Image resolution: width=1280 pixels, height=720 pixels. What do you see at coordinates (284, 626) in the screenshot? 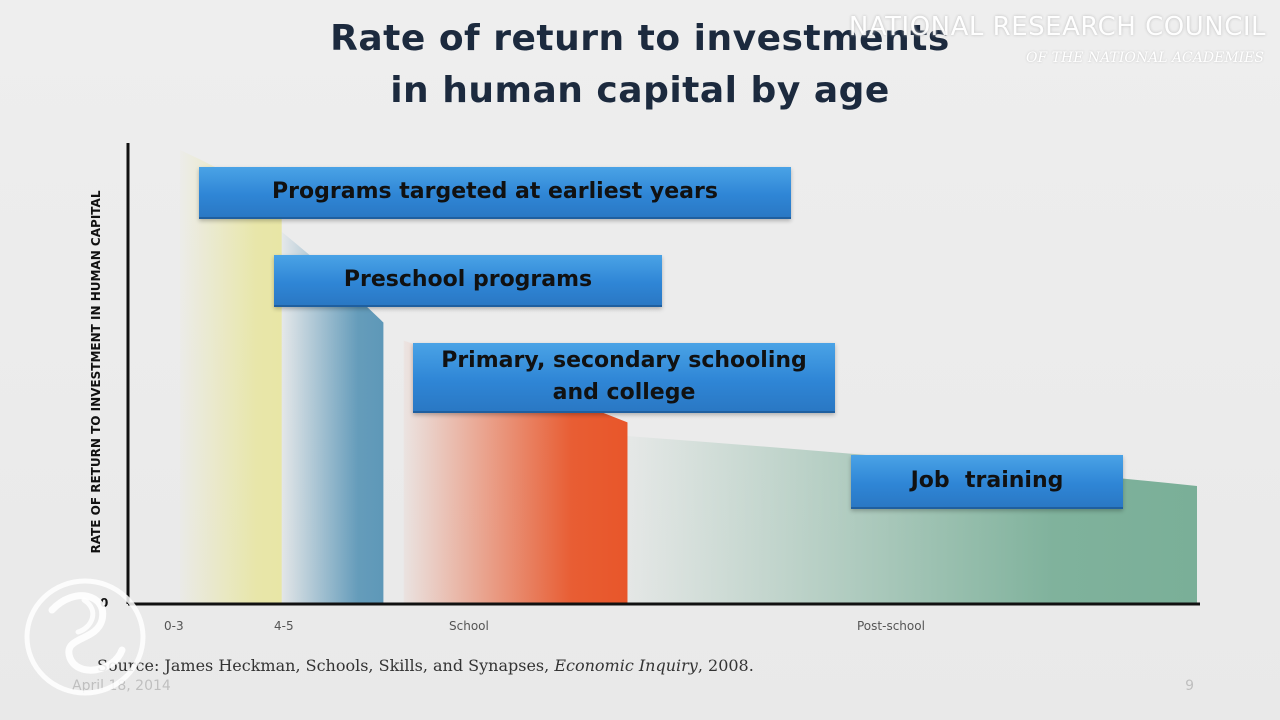
I see `x-tick-label: 4-5` at bounding box center [284, 626].